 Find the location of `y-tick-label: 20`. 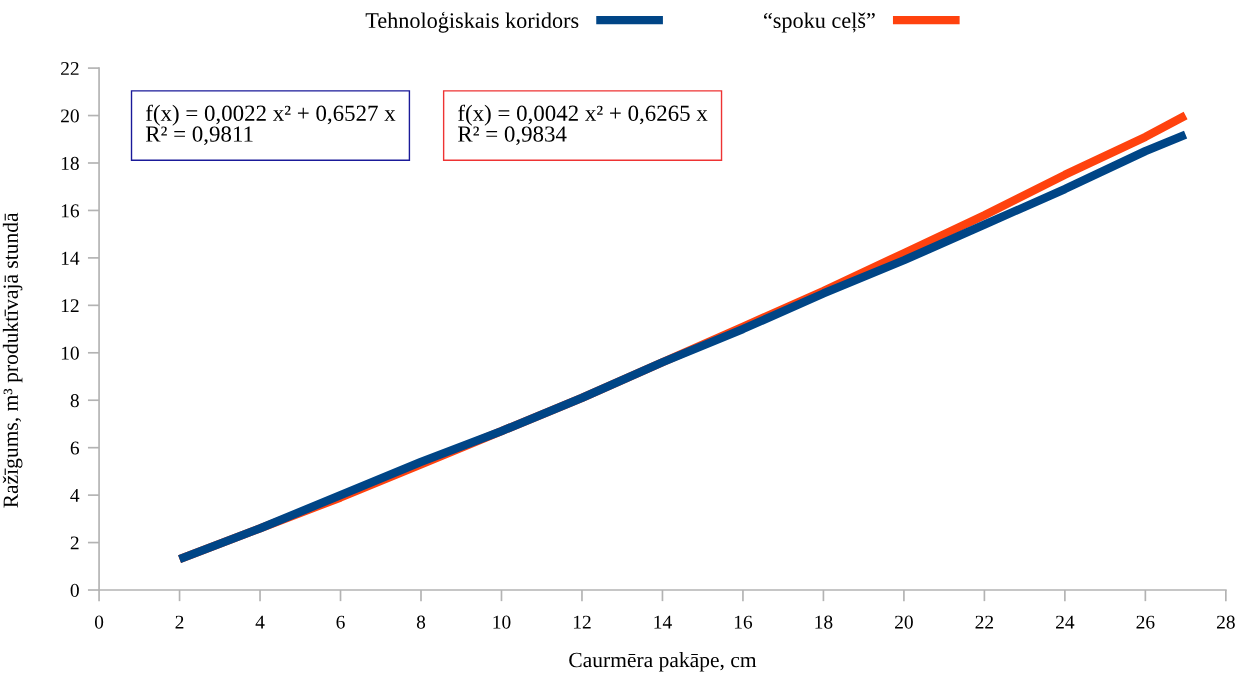

y-tick-label: 20 is located at coordinates (70, 116).